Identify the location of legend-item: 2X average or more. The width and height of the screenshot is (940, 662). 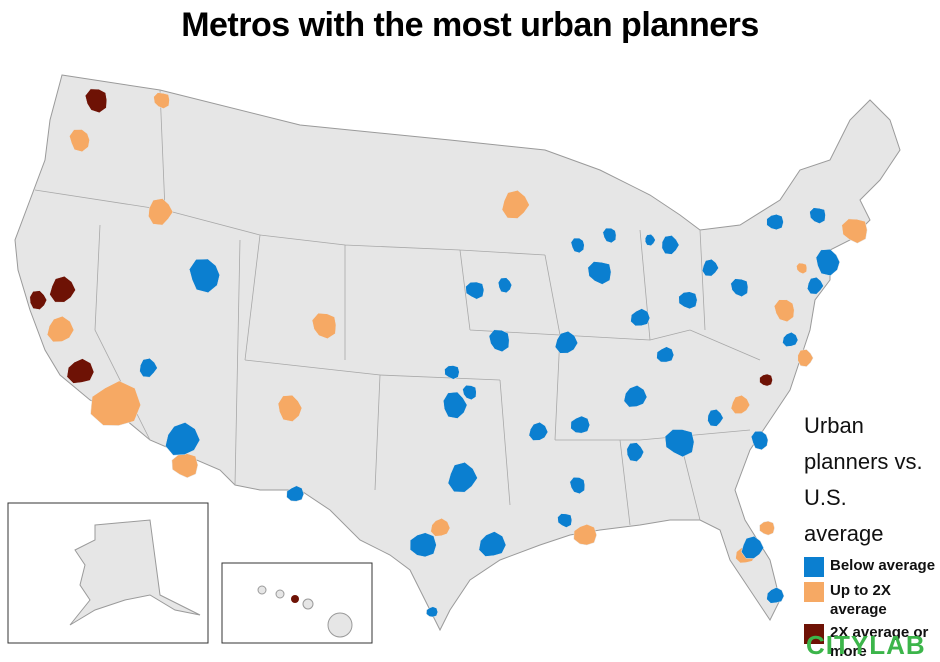
(872, 642).